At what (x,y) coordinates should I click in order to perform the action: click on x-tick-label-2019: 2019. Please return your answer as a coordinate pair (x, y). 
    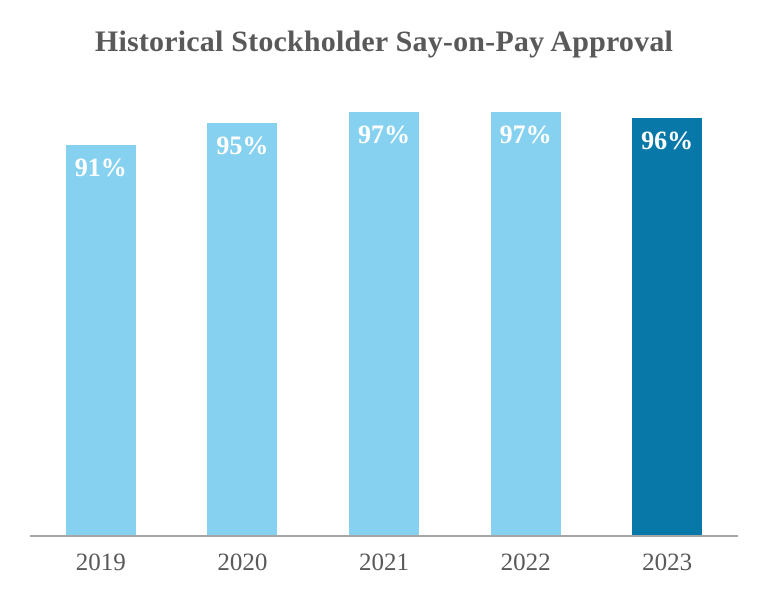
    Looking at the image, I should click on (100, 562).